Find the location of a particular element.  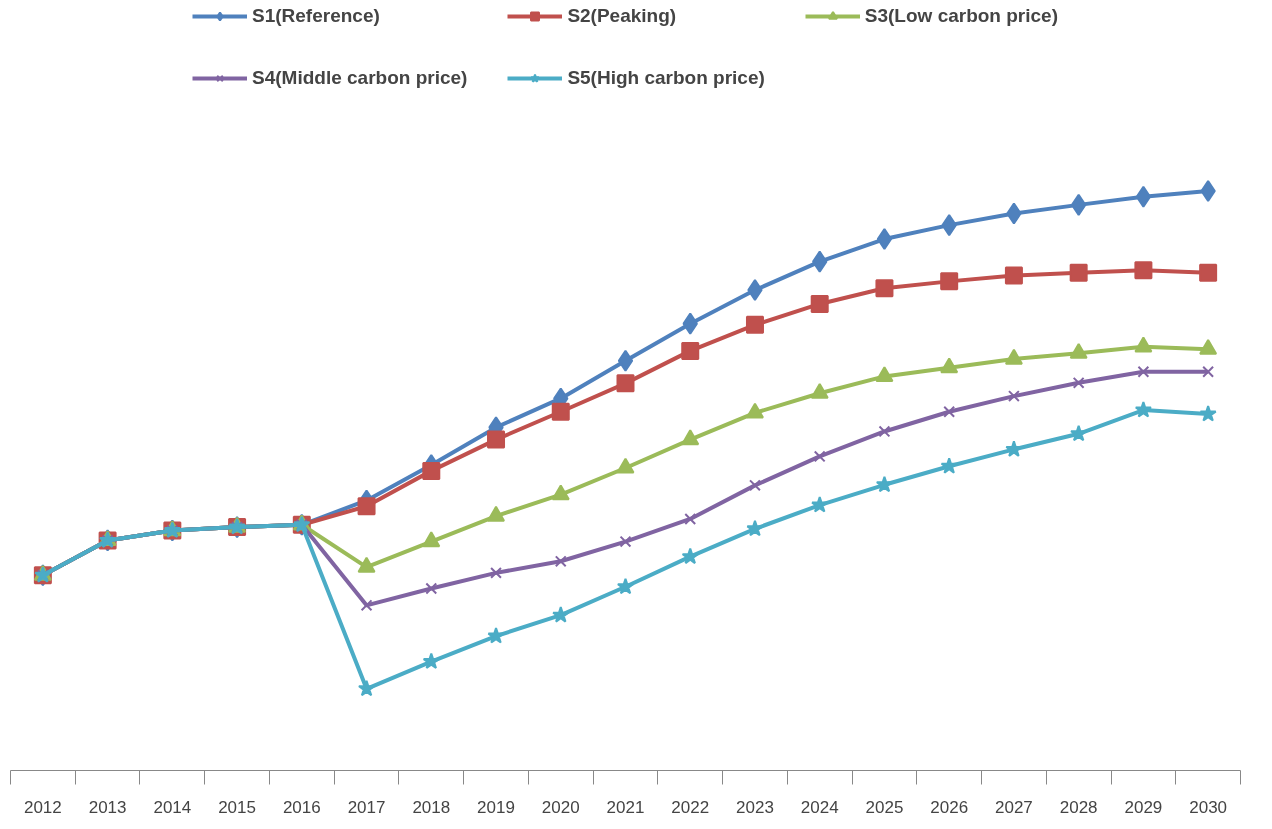

x-tick-label: 2029 is located at coordinates (1143, 807).